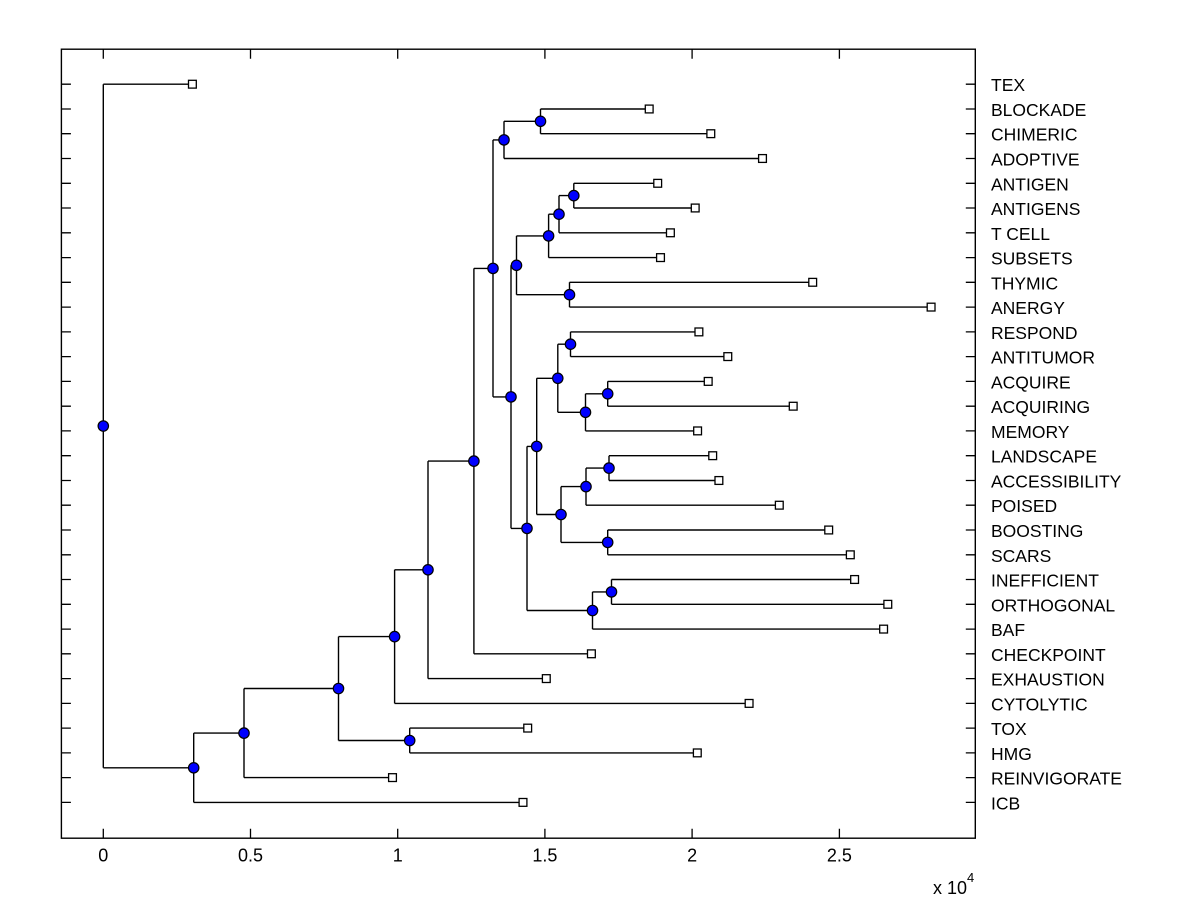 The image size is (1200, 905). I want to click on svg-text: 4, so click(970, 877).